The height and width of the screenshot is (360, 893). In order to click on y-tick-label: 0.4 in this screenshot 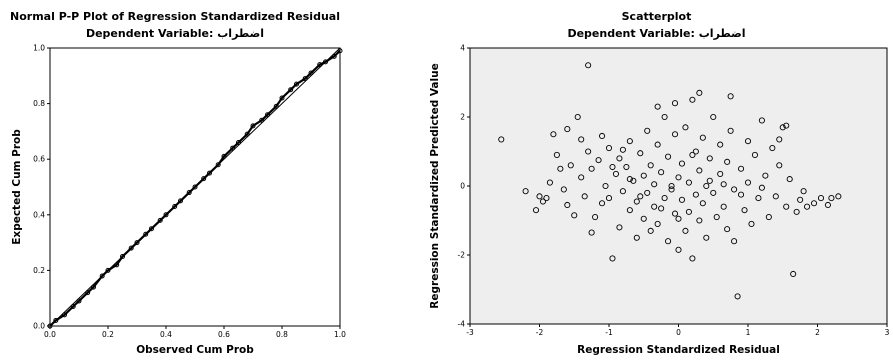, I will do `click(39, 214)`.